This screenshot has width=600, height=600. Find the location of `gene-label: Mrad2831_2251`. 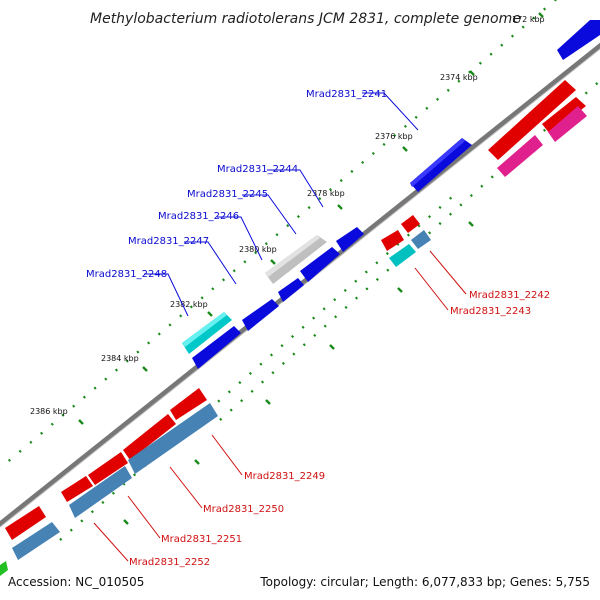

gene-label: Mrad2831_2251 is located at coordinates (201, 539).